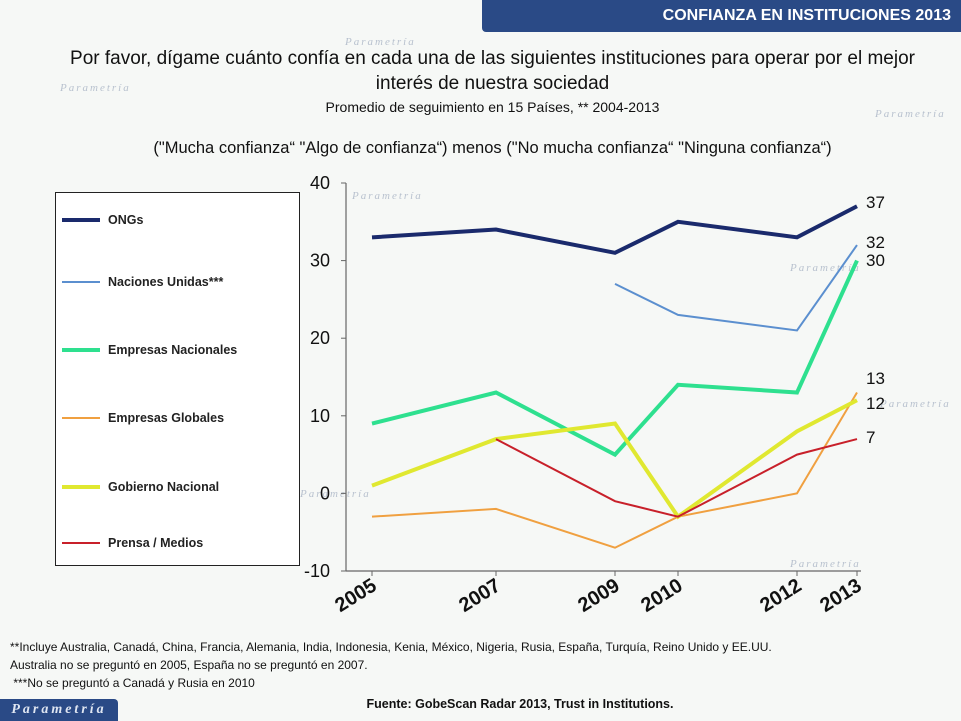 Image resolution: width=961 pixels, height=721 pixels. What do you see at coordinates (875, 260) in the screenshot?
I see `series-end-label: 30` at bounding box center [875, 260].